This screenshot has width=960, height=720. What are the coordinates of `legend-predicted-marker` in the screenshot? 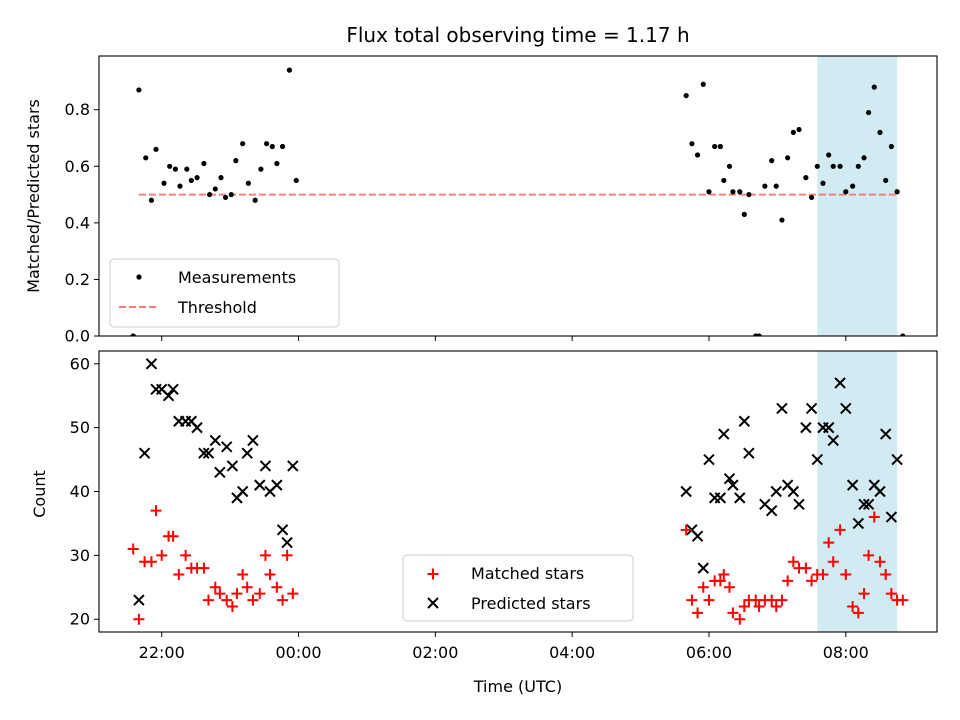 It's located at (433, 603).